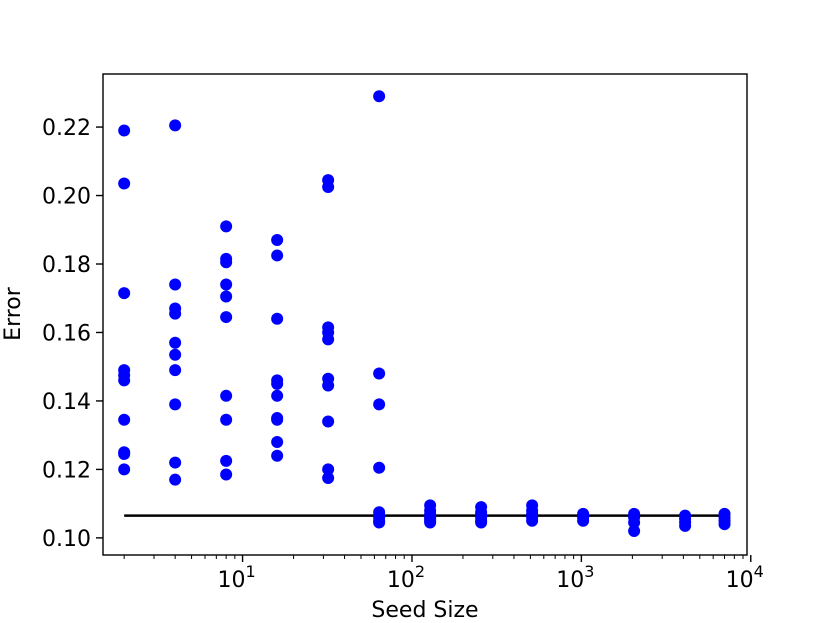  Describe the element at coordinates (66, 265) in the screenshot. I see `y-tick-label: 0.18` at that location.